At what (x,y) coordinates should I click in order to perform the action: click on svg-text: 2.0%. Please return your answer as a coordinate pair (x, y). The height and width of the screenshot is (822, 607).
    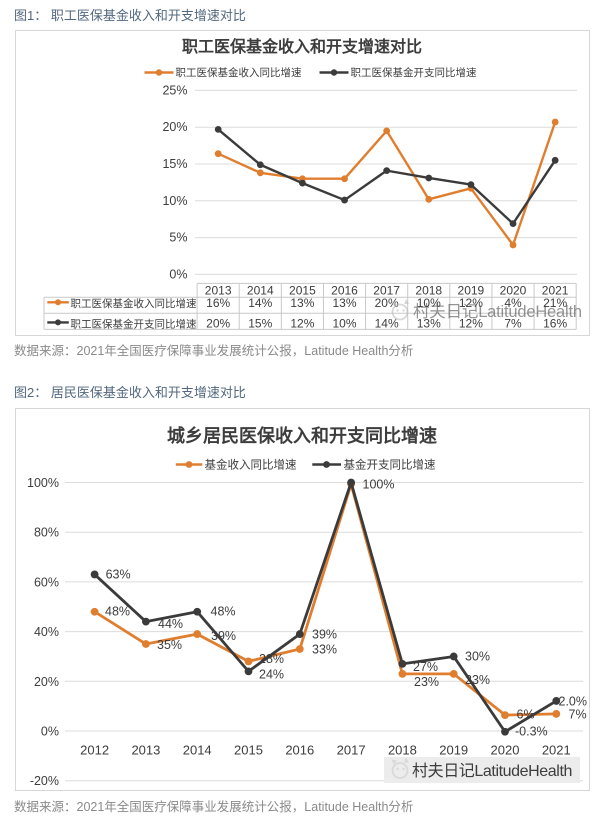
    Looking at the image, I should click on (573, 702).